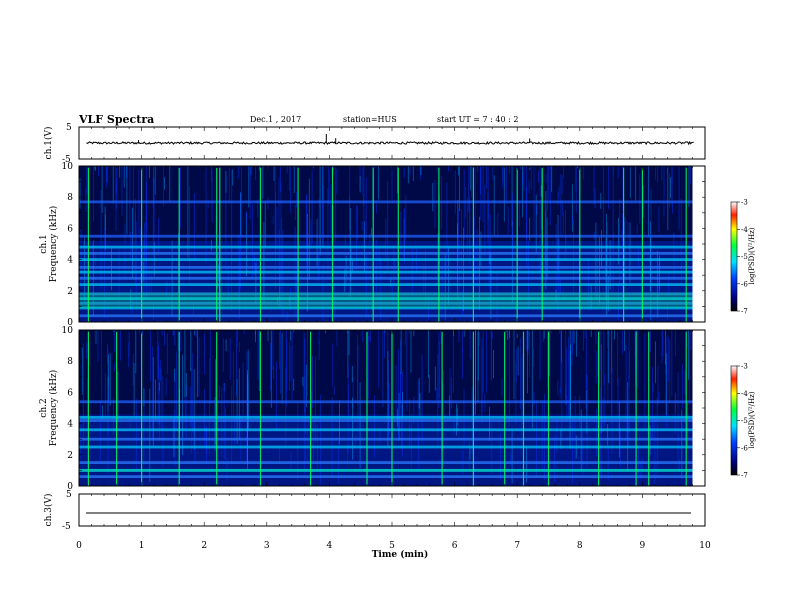  I want to click on spec1-band-1.5khz, so click(386, 298).